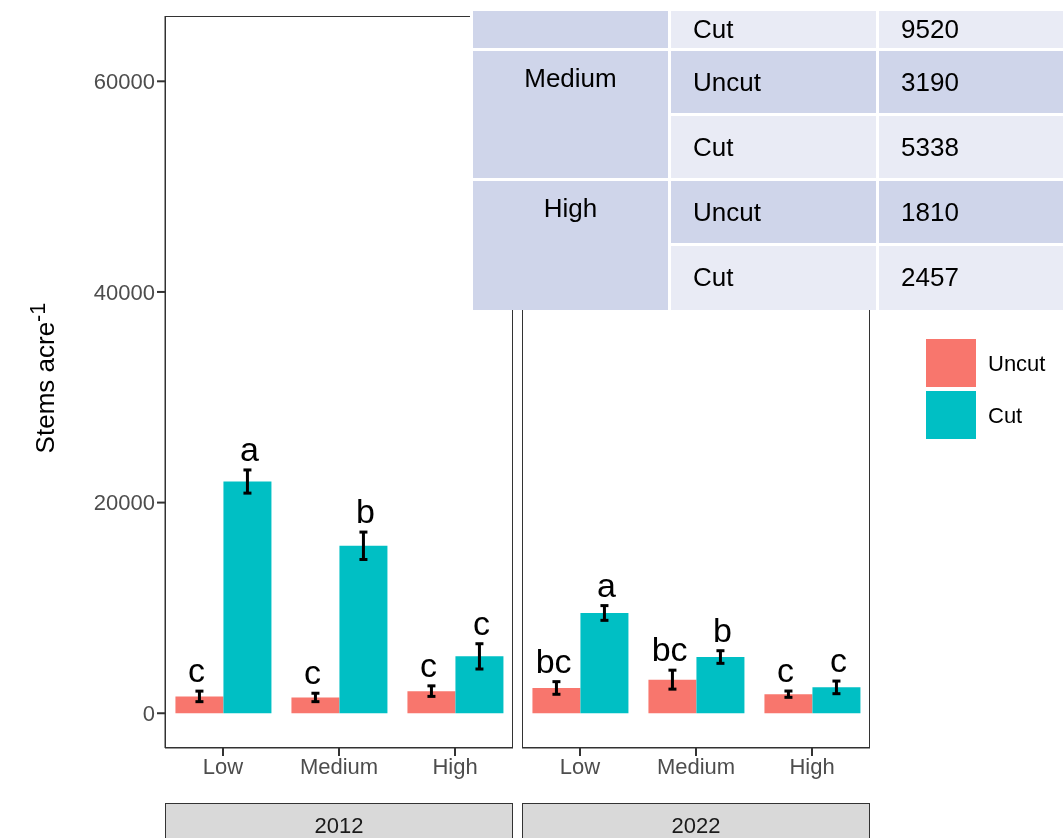  What do you see at coordinates (148, 714) in the screenshot?
I see `y-tick-label: 0` at bounding box center [148, 714].